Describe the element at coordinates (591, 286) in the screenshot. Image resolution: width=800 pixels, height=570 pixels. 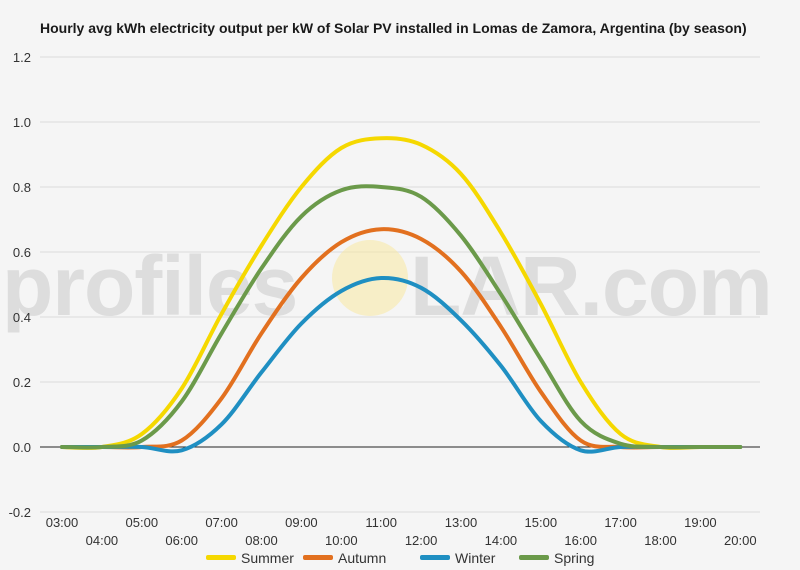
I see `watermark-right-text: LAR.com` at that location.